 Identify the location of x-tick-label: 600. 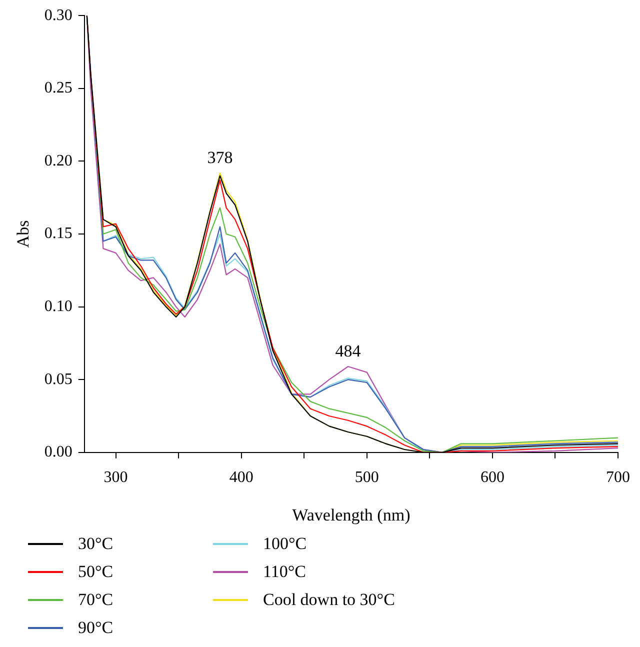
(492, 477).